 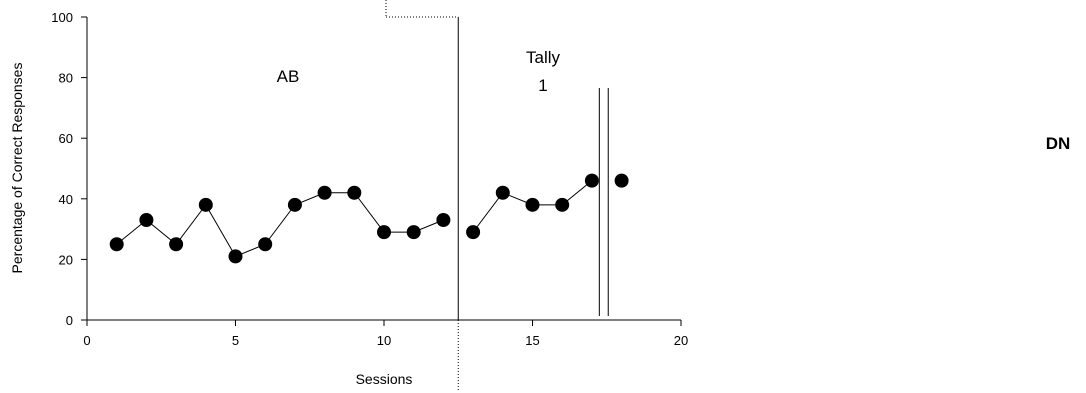 What do you see at coordinates (532, 340) in the screenshot?
I see `x-tick-label: 15` at bounding box center [532, 340].